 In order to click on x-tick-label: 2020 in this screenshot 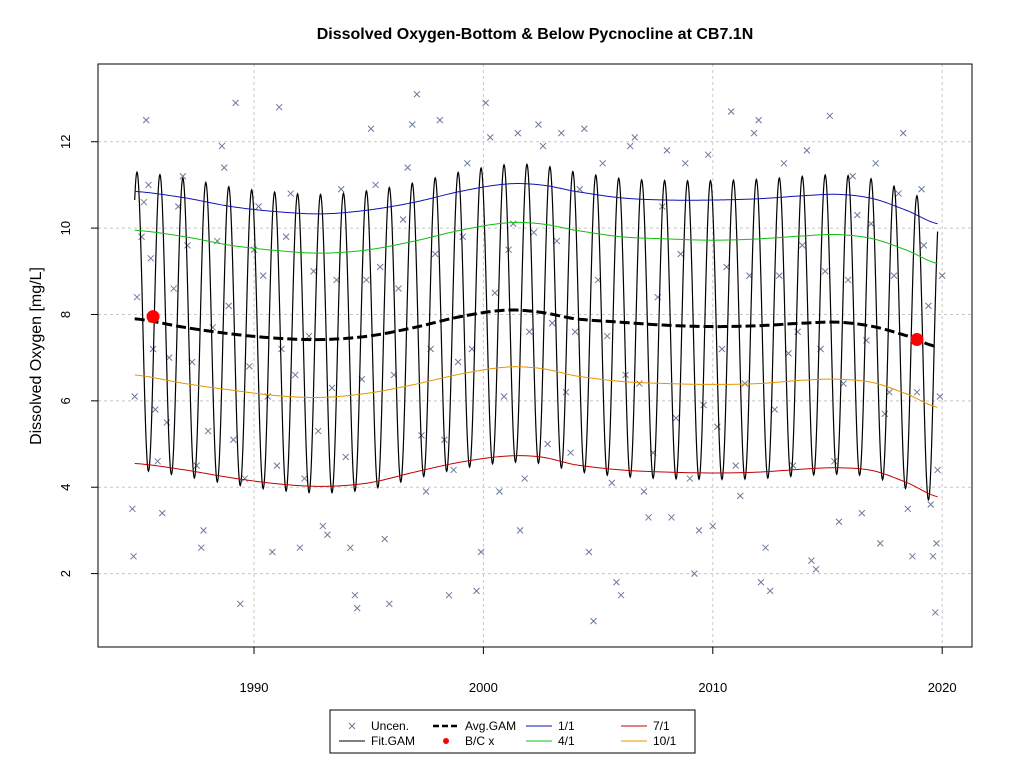, I will do `click(942, 687)`.